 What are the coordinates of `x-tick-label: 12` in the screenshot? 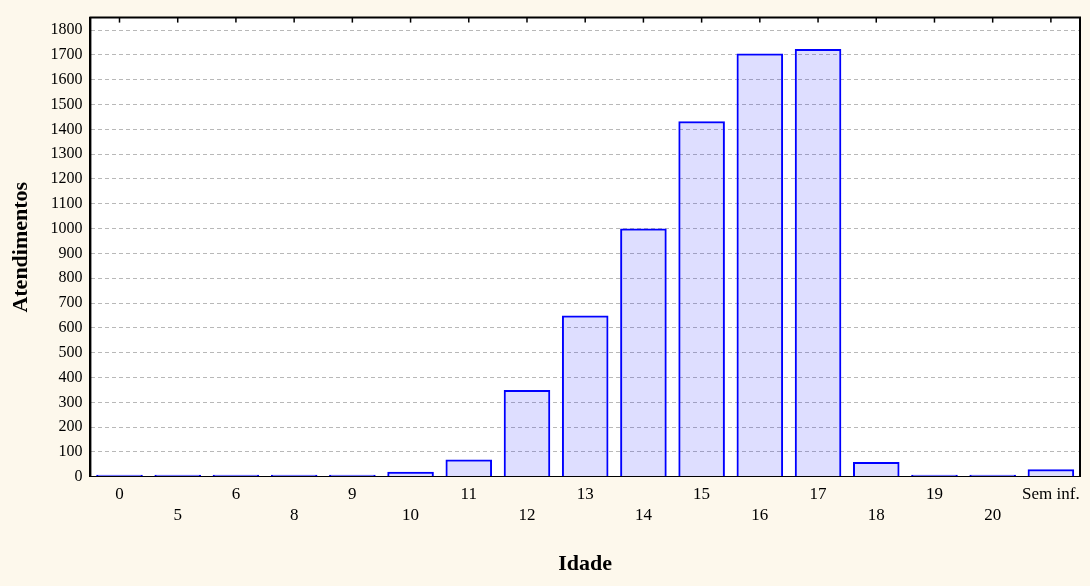 It's located at (527, 514).